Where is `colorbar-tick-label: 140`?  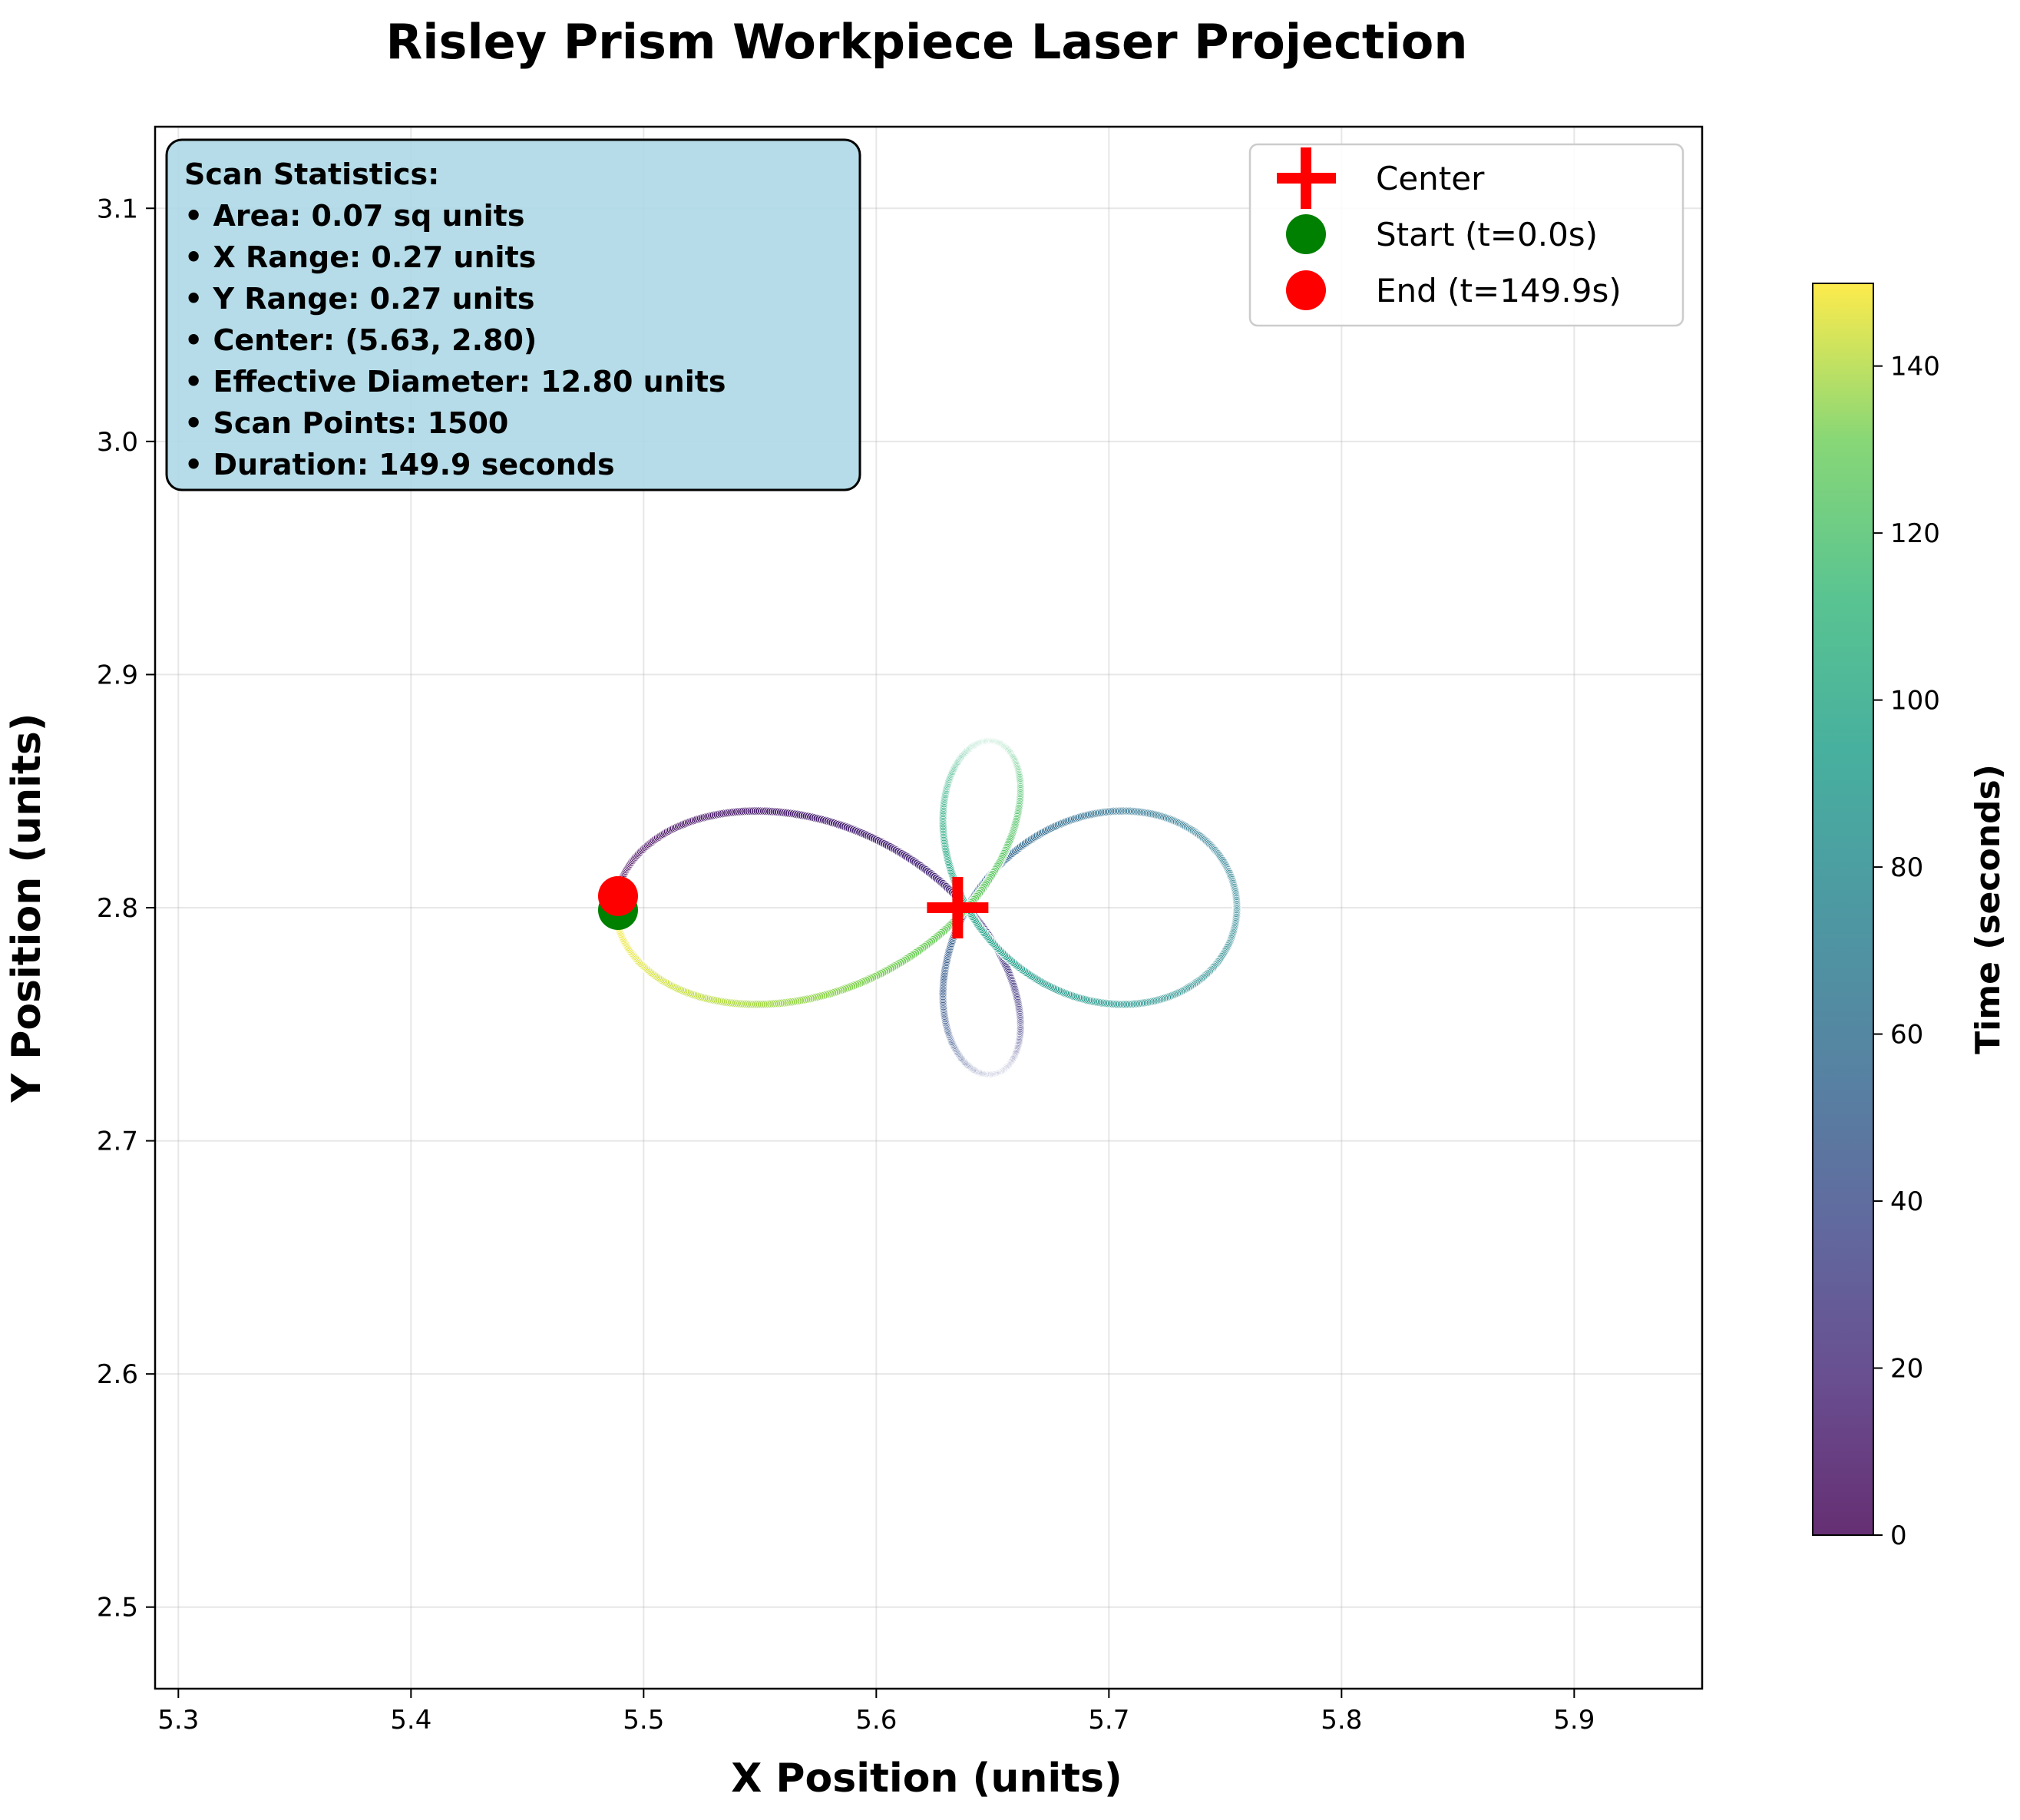 colorbar-tick-label: 140 is located at coordinates (1915, 367).